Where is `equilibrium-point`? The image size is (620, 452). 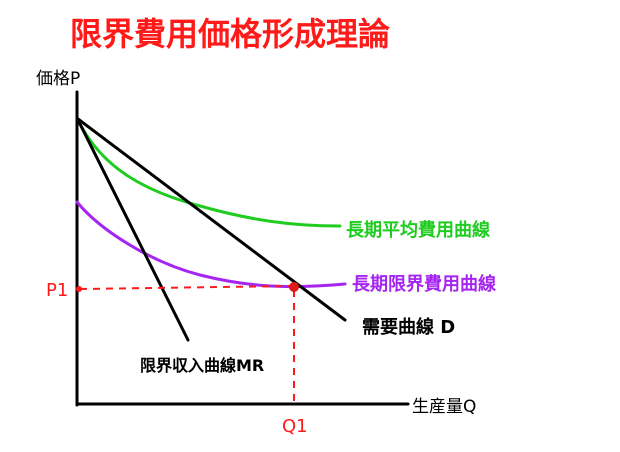 equilibrium-point is located at coordinates (294, 287).